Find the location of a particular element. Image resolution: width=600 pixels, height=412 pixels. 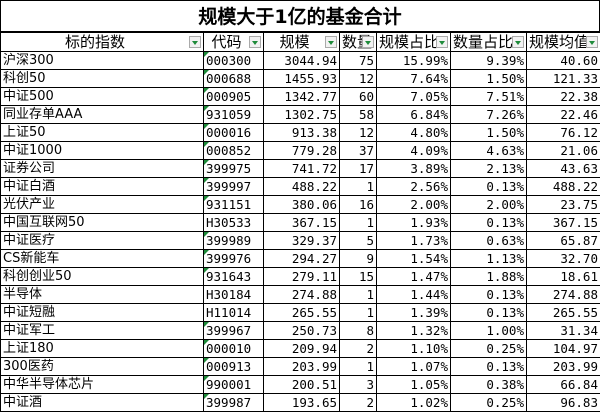

cell-count-ratio: 7.51% is located at coordinates (488, 96).